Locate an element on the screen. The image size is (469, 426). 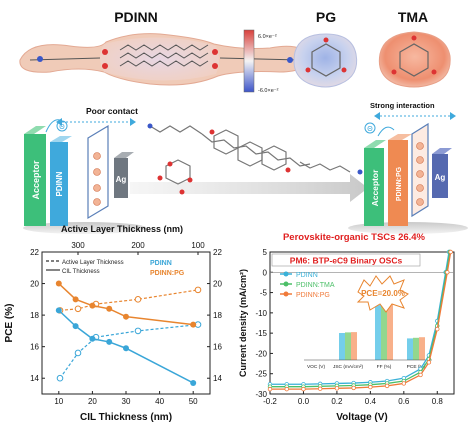
right-ag-label: Ag is located at coordinates (440, 177).